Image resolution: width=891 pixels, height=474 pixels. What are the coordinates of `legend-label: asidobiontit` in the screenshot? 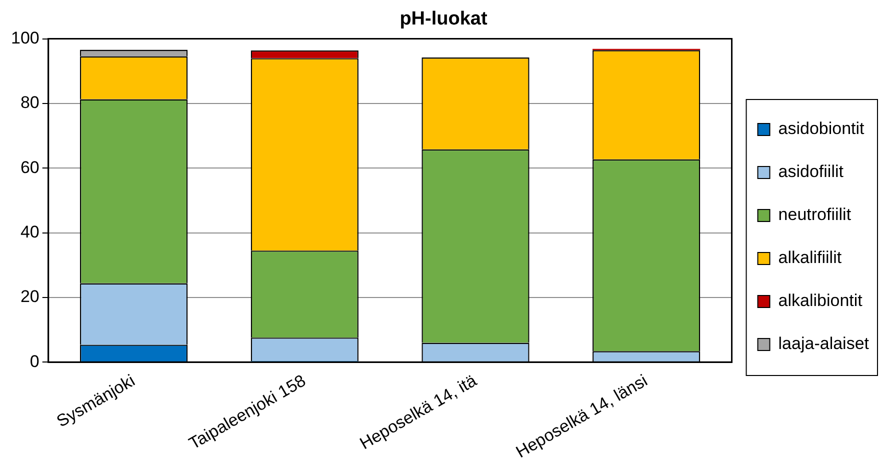 It's located at (821, 128).